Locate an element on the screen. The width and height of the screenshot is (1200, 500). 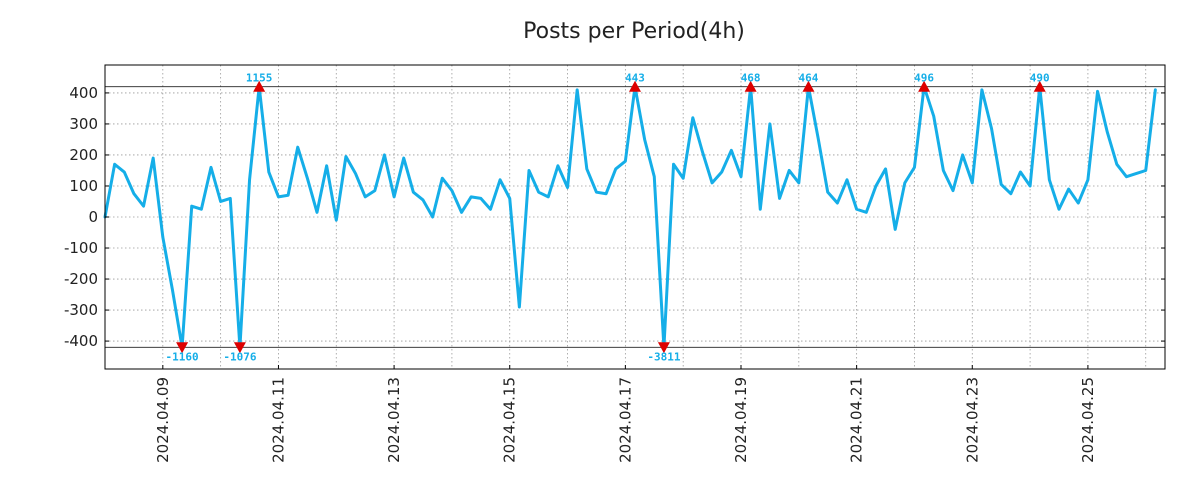
x-tick-label: 2024.04.19 is located at coordinates (741, 420).